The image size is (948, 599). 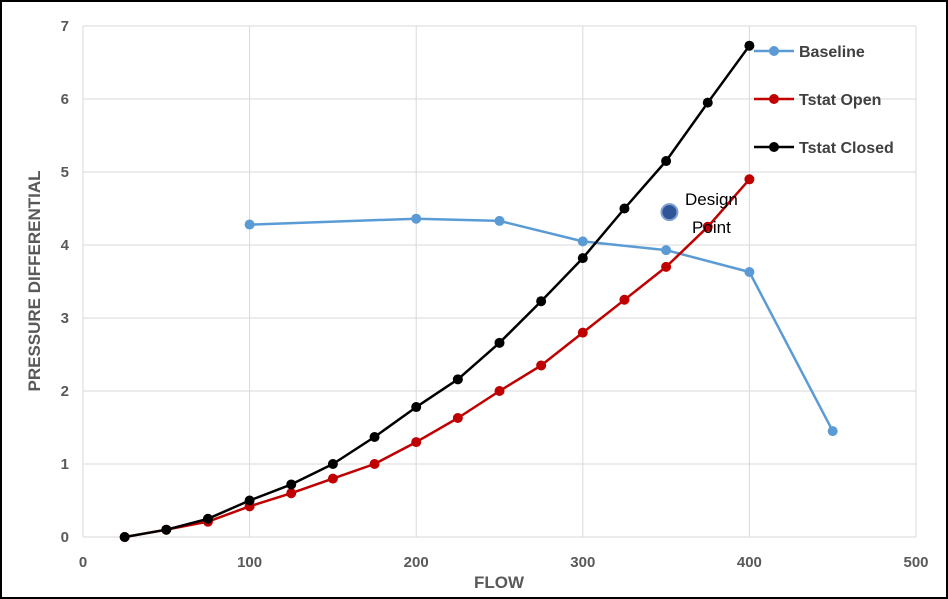 What do you see at coordinates (249, 562) in the screenshot?
I see `x-tick-label: 100` at bounding box center [249, 562].